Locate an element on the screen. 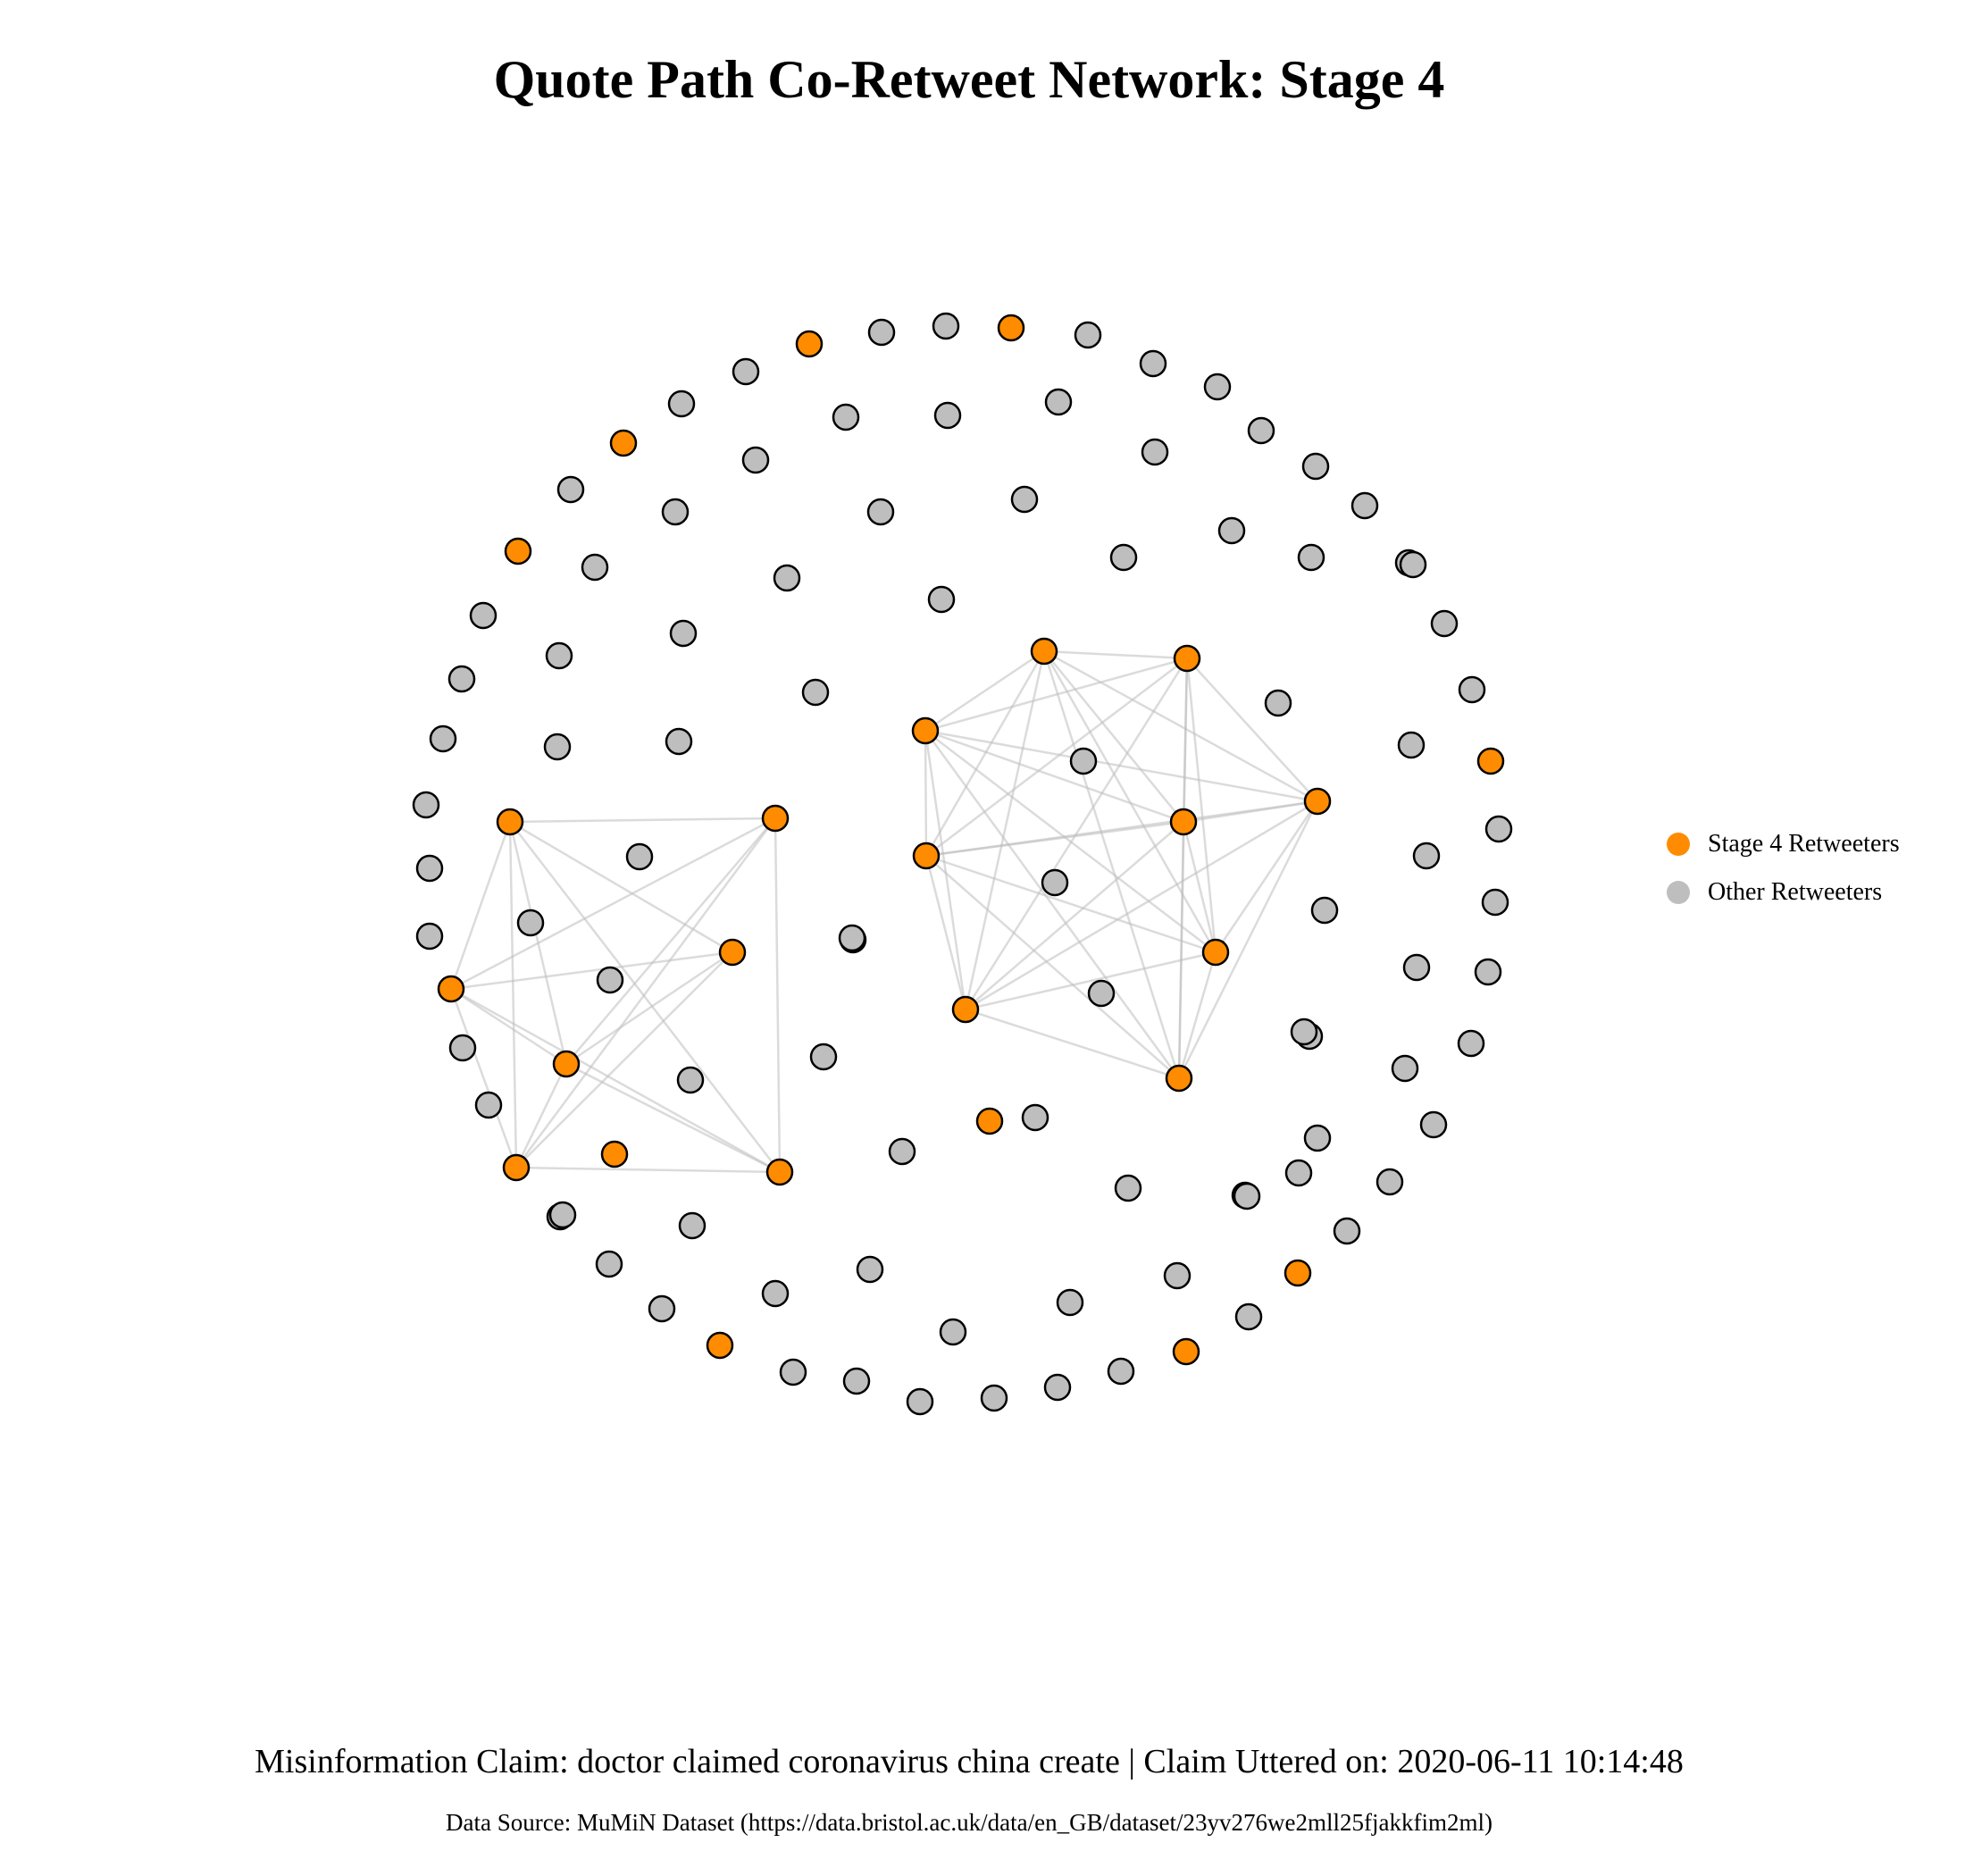  right-cluster-edge-R1-R3 is located at coordinates (984, 691).